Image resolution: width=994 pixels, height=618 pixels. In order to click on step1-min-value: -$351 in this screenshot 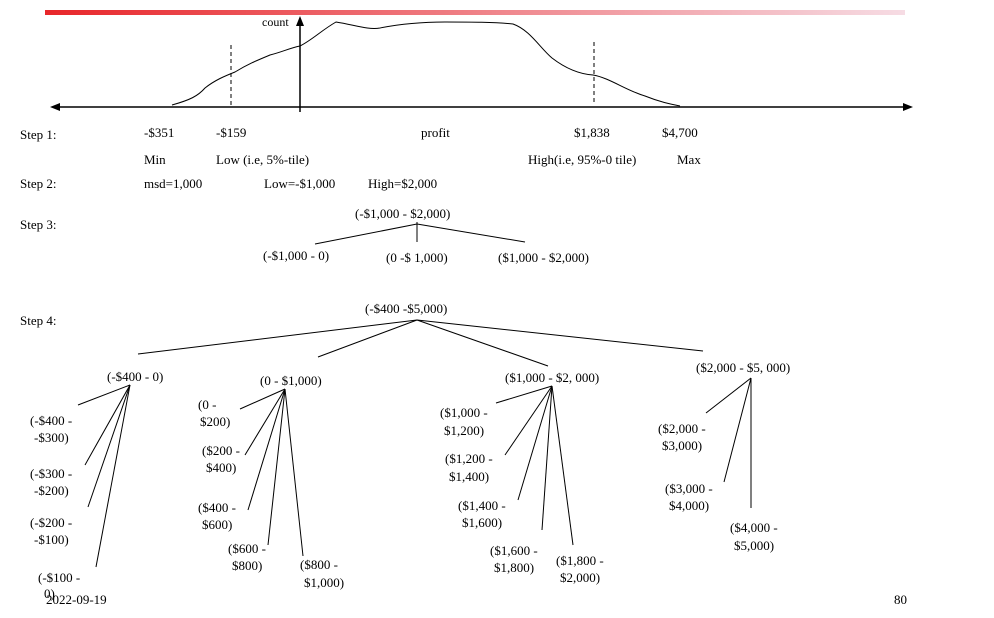, I will do `click(159, 132)`.